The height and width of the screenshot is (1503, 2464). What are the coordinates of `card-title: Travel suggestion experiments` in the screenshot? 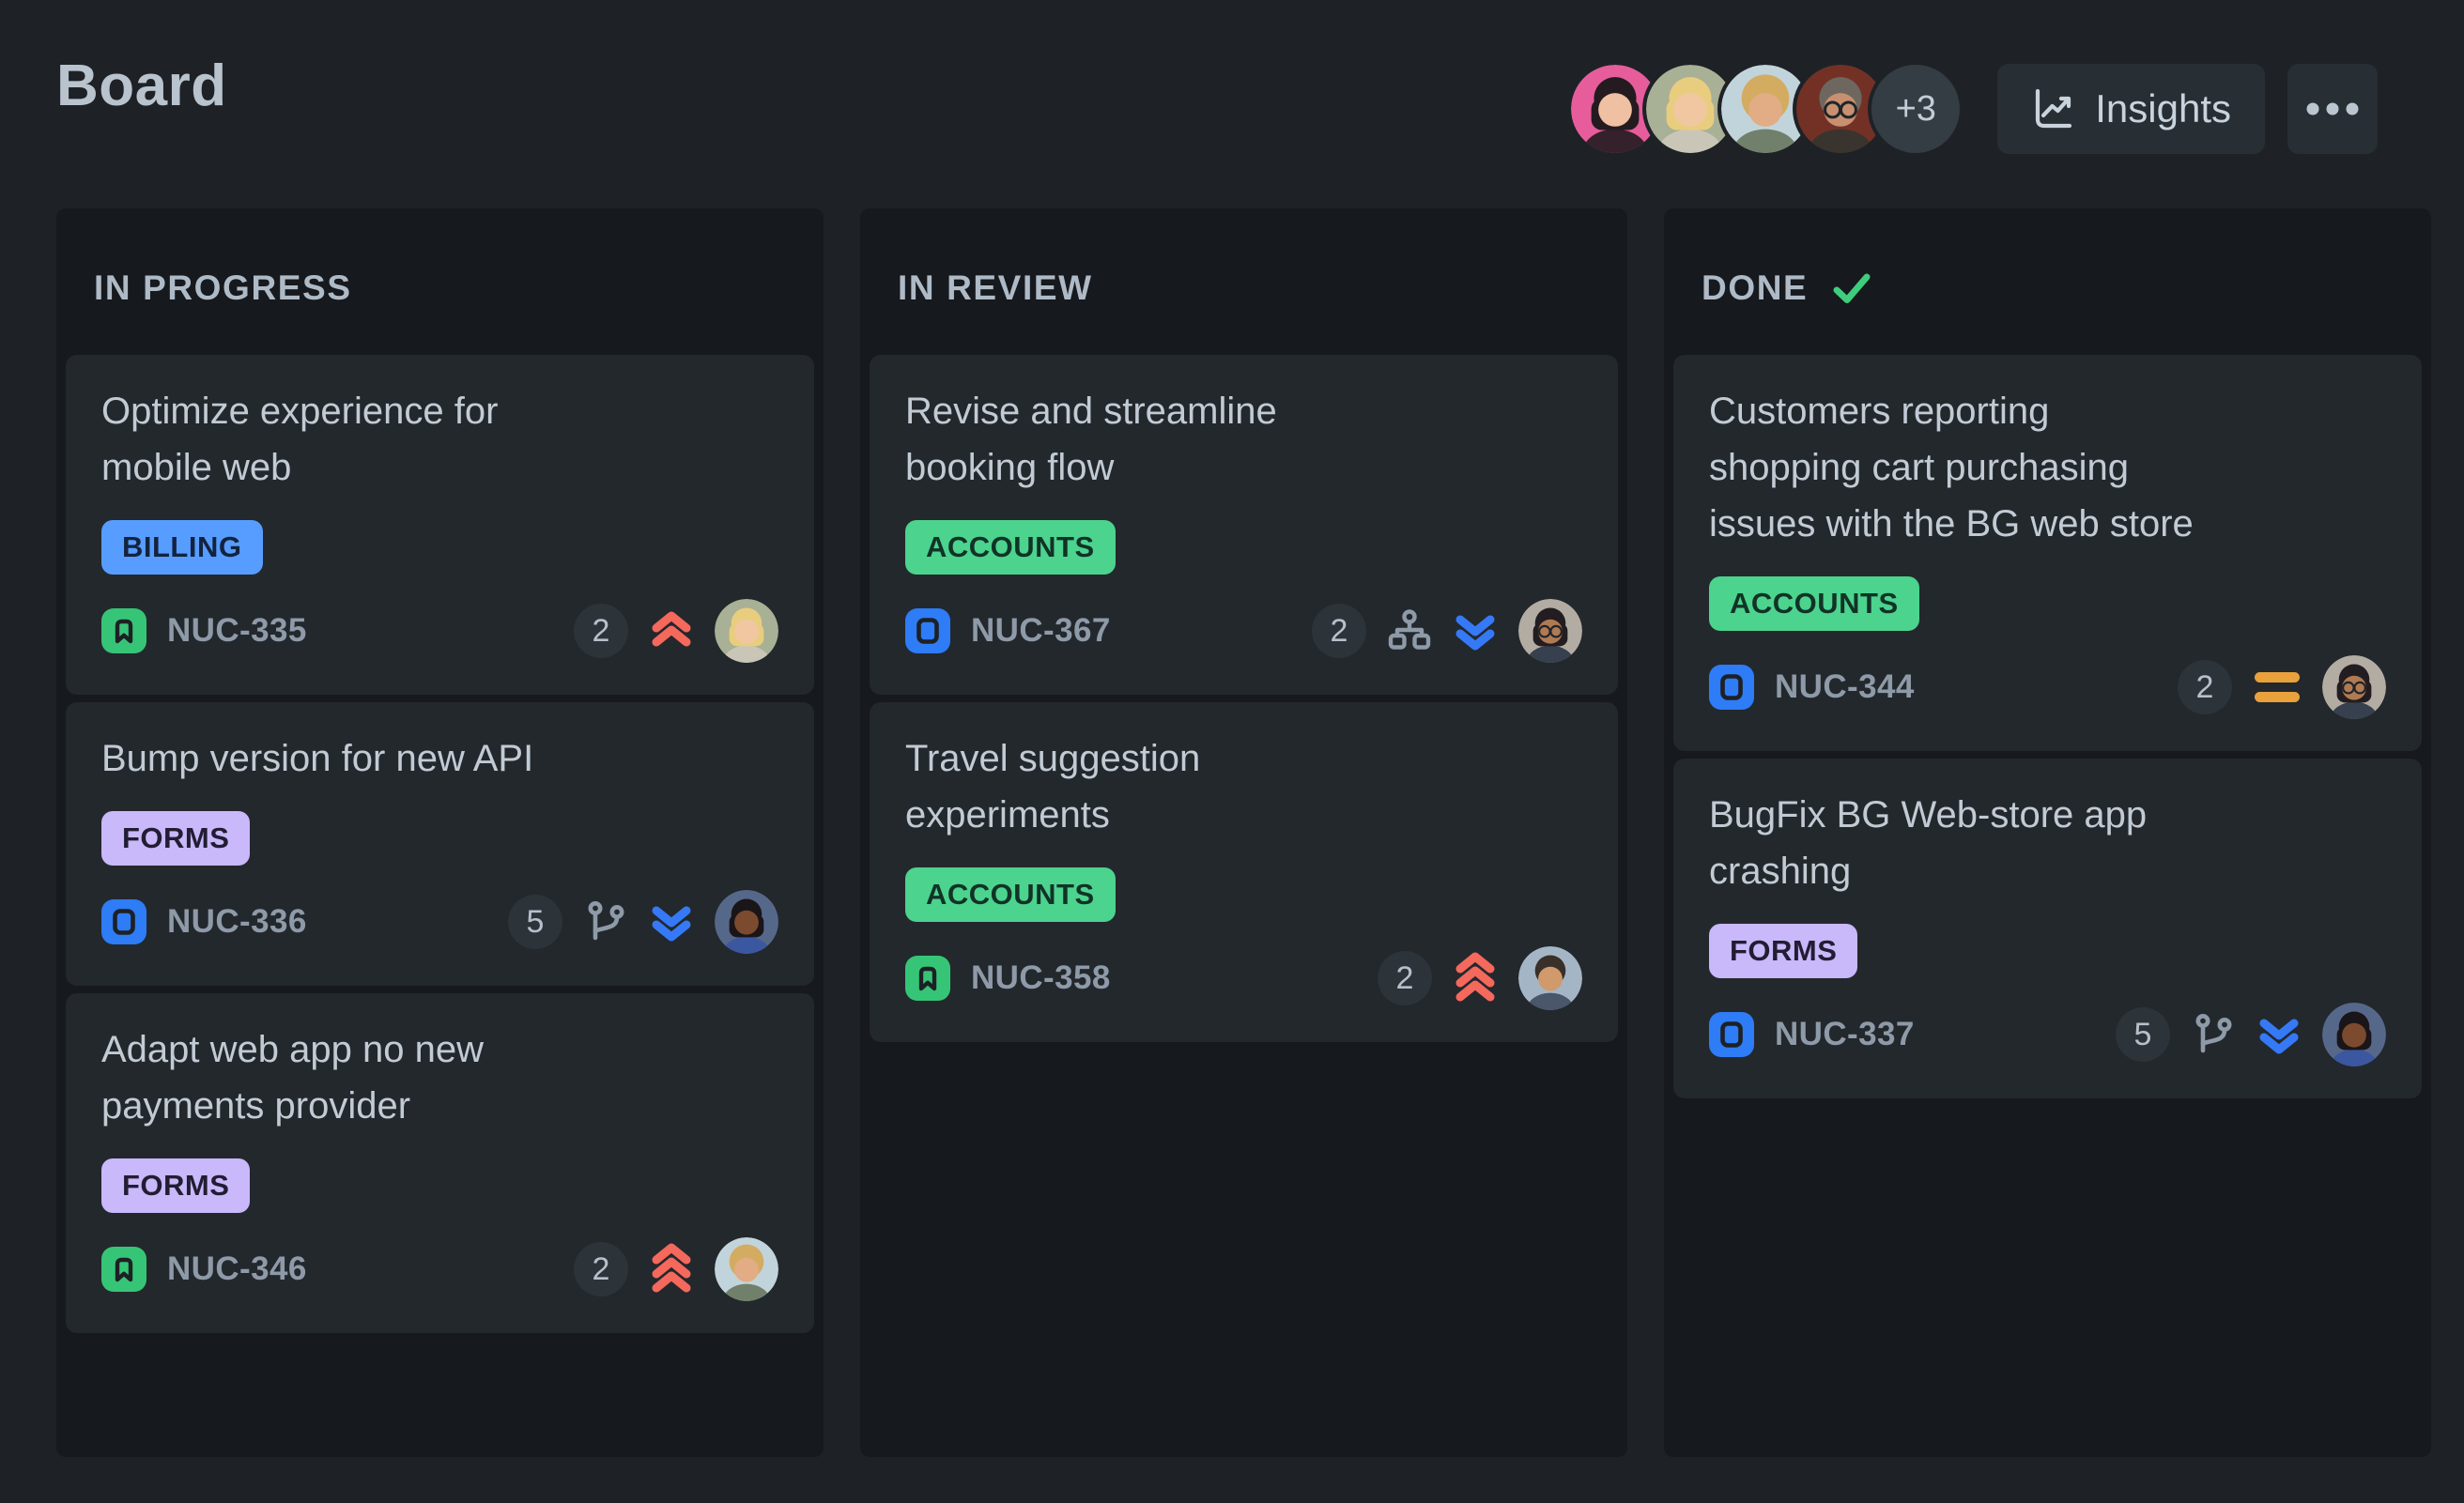 It's located at (1053, 787).